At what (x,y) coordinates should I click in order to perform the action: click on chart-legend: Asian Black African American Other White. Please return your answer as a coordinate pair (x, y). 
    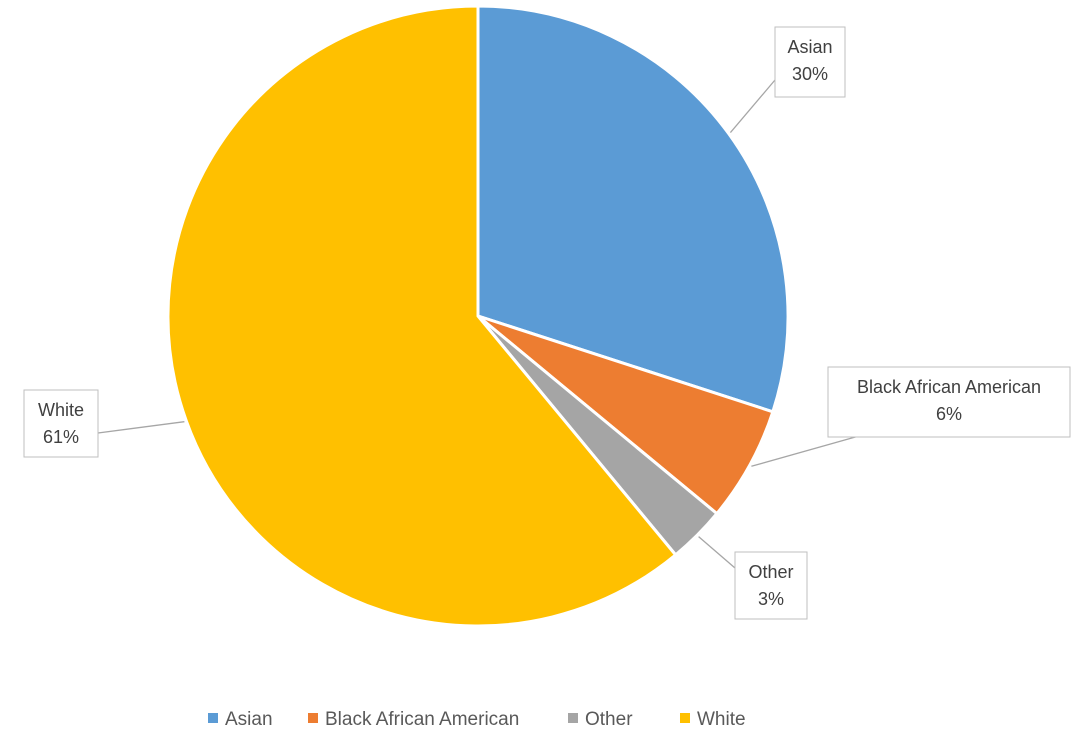
    Looking at the image, I should click on (477, 719).